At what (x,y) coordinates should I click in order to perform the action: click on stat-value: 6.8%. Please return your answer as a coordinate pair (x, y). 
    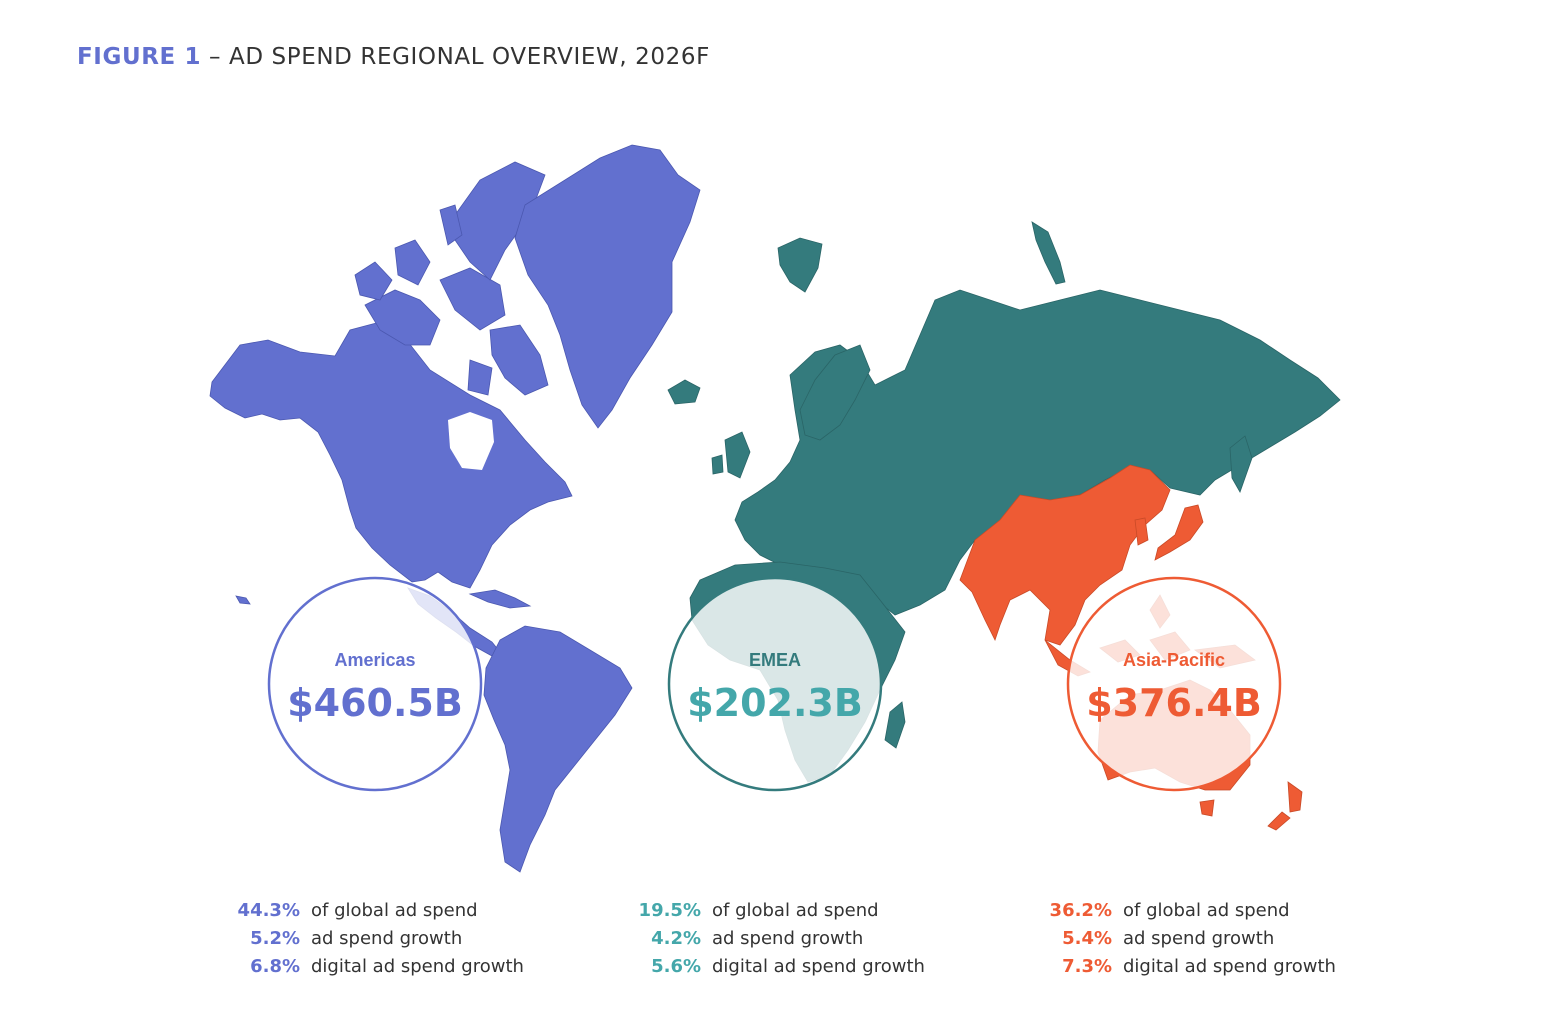
    Looking at the image, I should click on (275, 966).